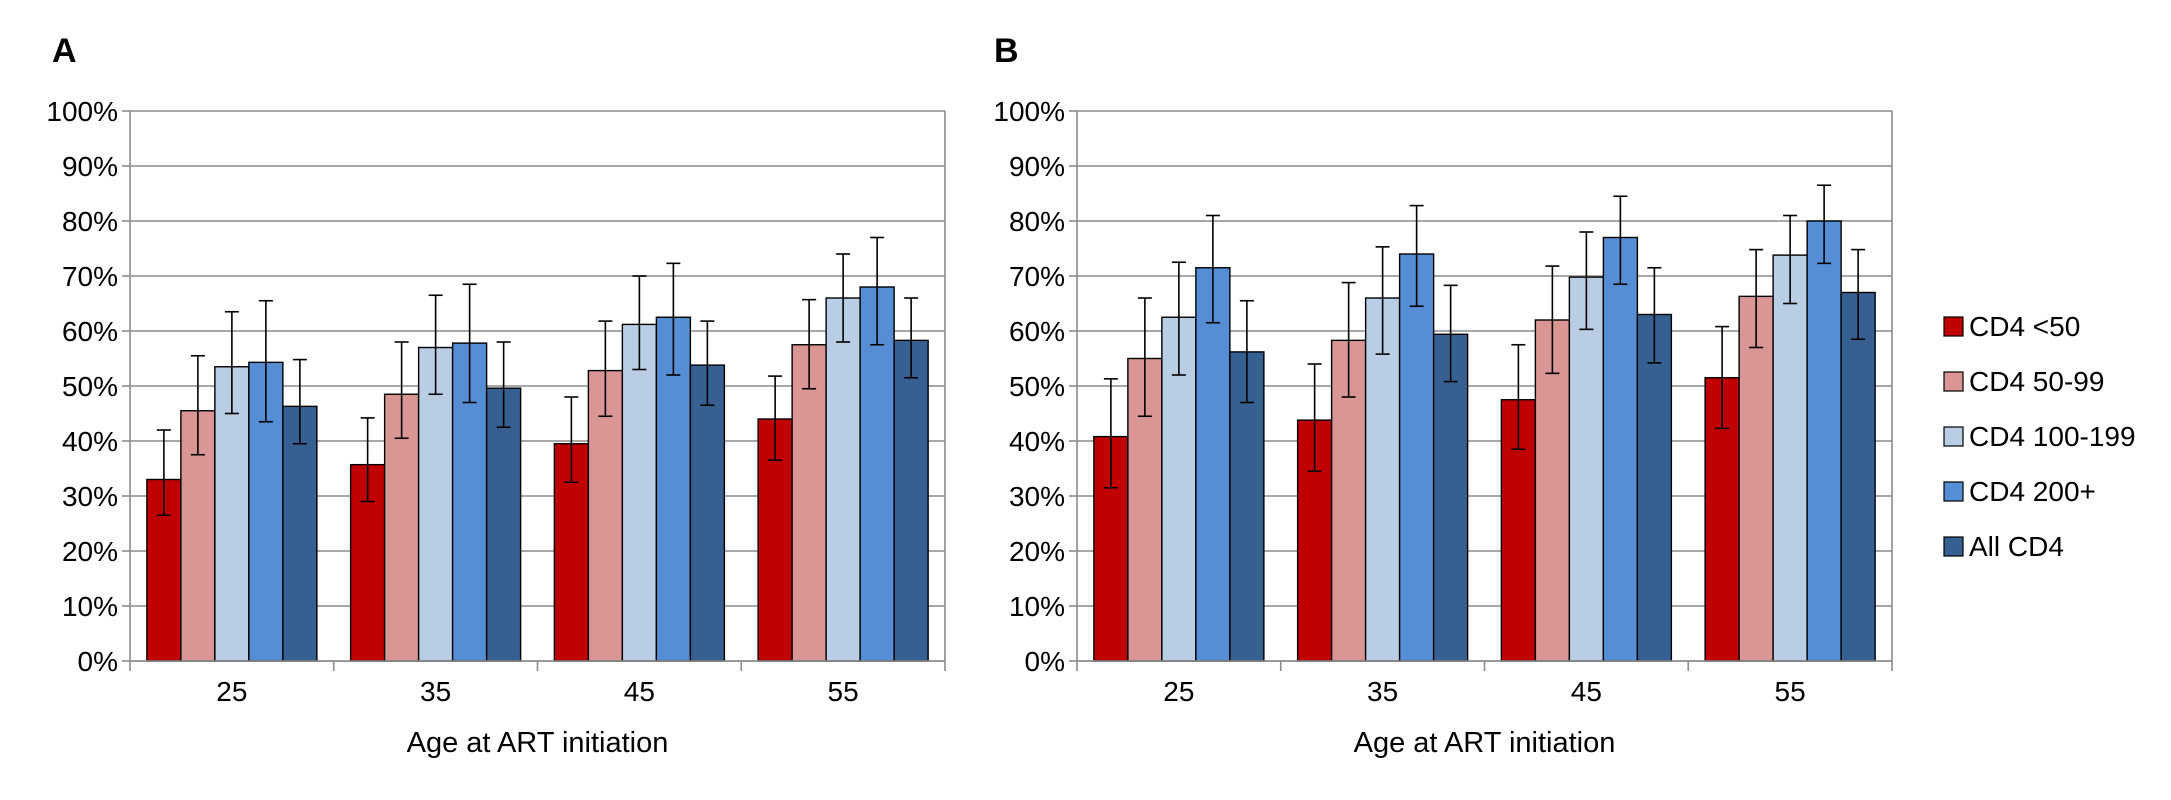 This screenshot has height=800, width=2171. Describe the element at coordinates (64, 51) in the screenshot. I see `panel-letter: A` at that location.